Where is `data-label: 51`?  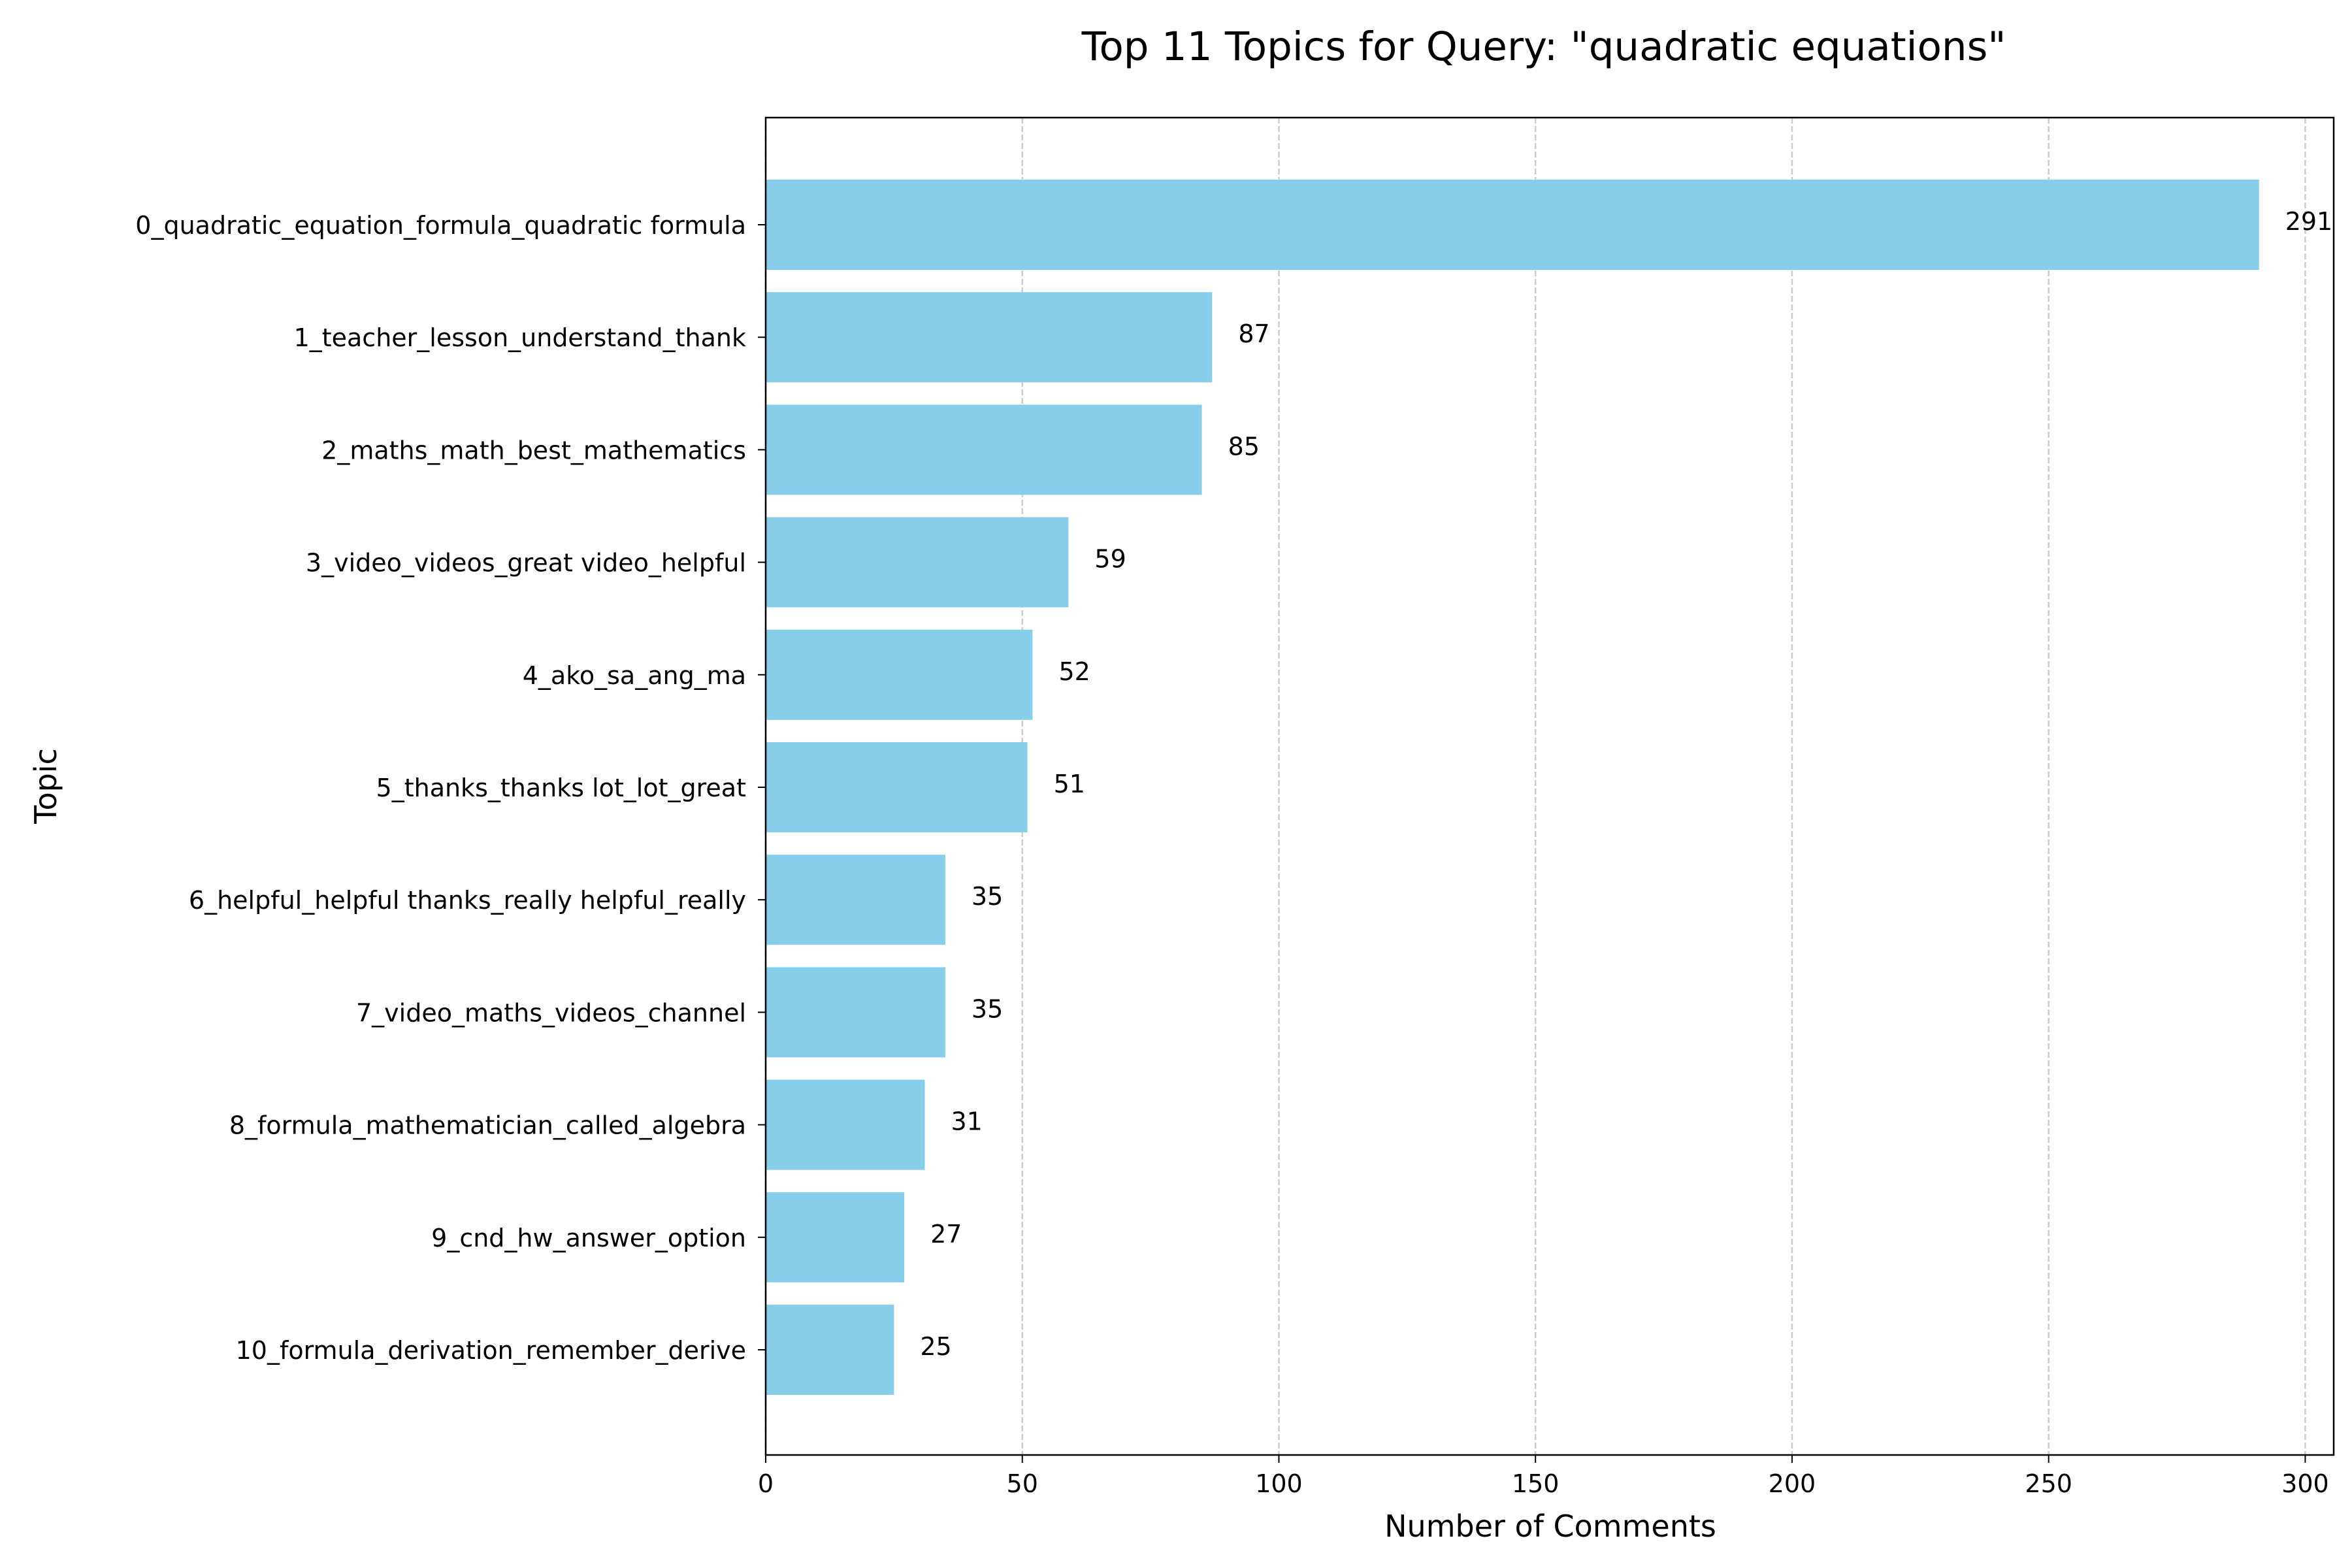
data-label: 51 is located at coordinates (1069, 784).